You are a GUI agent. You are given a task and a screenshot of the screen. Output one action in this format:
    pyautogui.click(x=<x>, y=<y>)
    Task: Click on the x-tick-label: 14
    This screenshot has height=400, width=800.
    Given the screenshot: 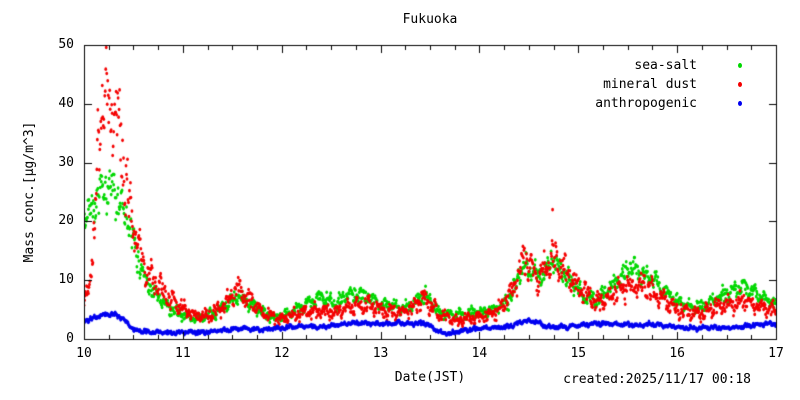 What is the action you would take?
    pyautogui.click(x=479, y=353)
    